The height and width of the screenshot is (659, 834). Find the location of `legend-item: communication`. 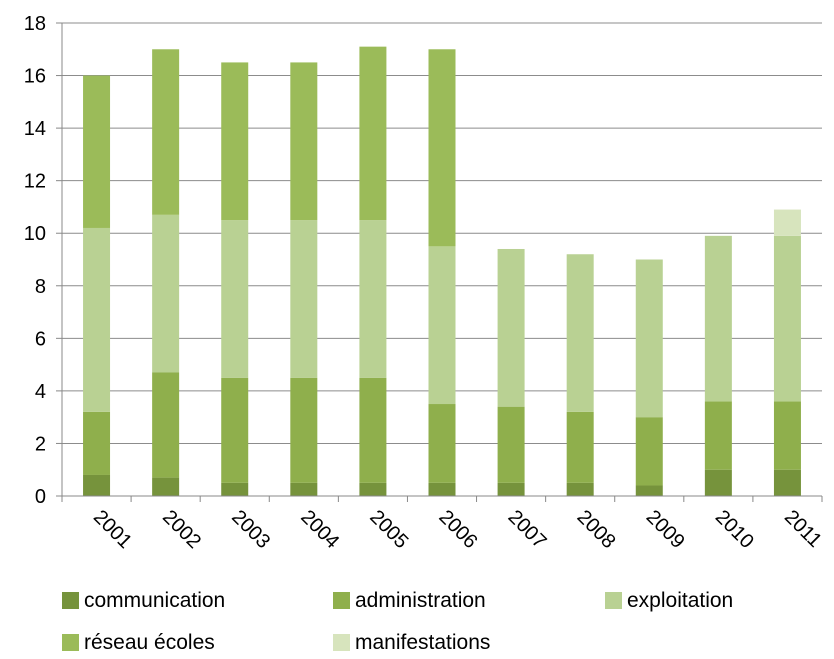

legend-item: communication is located at coordinates (143, 600).